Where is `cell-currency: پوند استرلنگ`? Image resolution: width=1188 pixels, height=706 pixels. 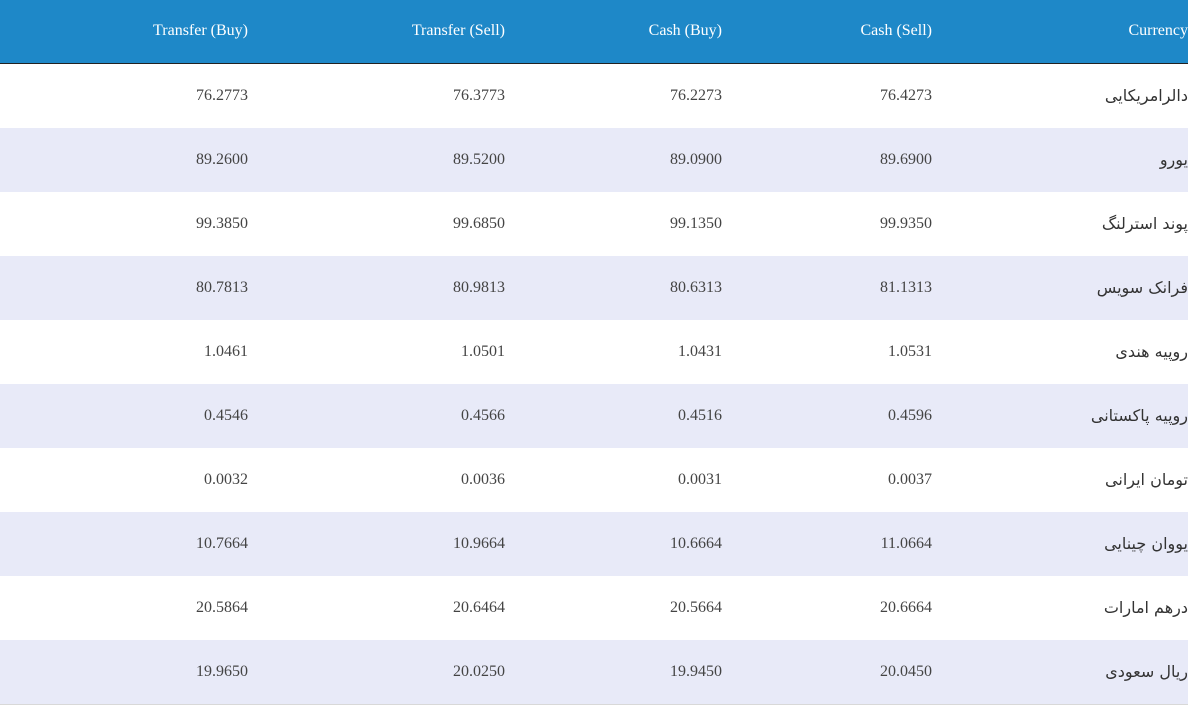
cell-currency: پوند استرلنگ is located at coordinates (1060, 224).